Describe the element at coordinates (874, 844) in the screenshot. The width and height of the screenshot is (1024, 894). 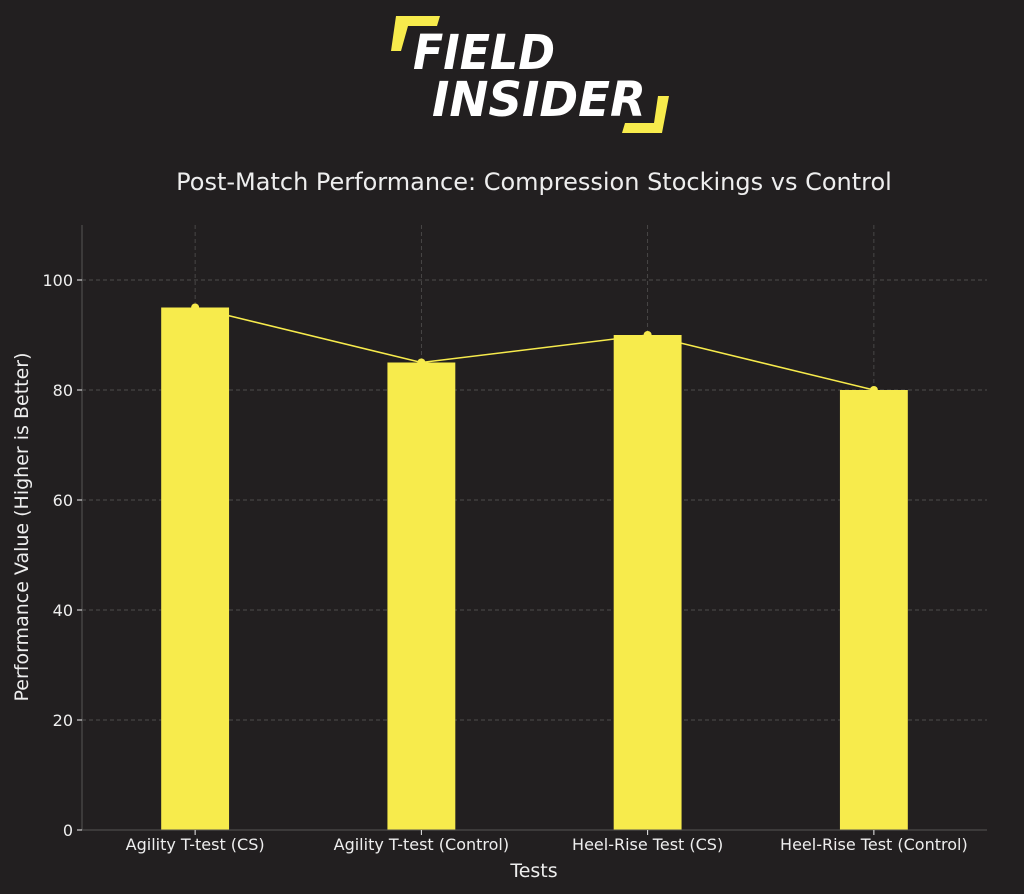
I see `x-tick-label: Heel-Rise Test (Control)` at that location.